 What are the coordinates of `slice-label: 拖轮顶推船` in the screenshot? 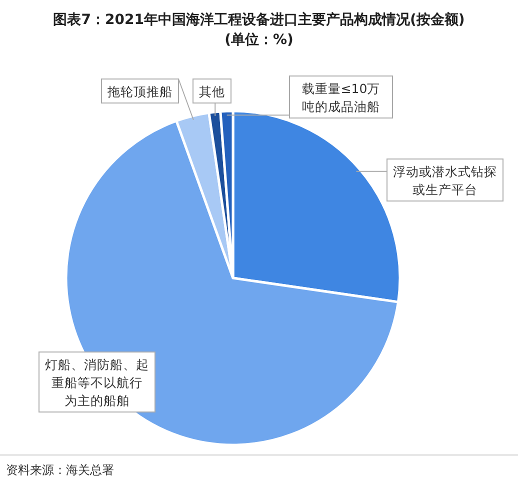 It's located at (139, 91).